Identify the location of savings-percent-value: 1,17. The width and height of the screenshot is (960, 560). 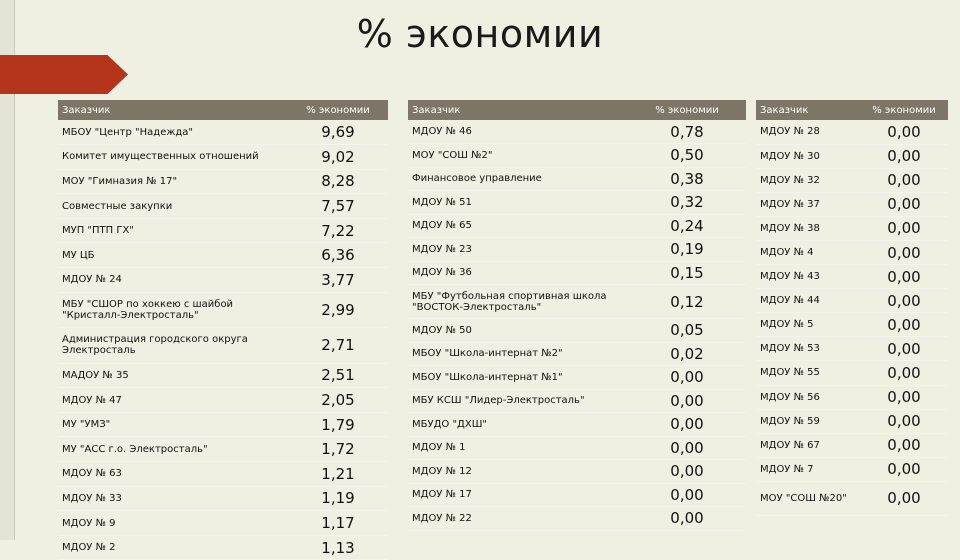
(338, 523).